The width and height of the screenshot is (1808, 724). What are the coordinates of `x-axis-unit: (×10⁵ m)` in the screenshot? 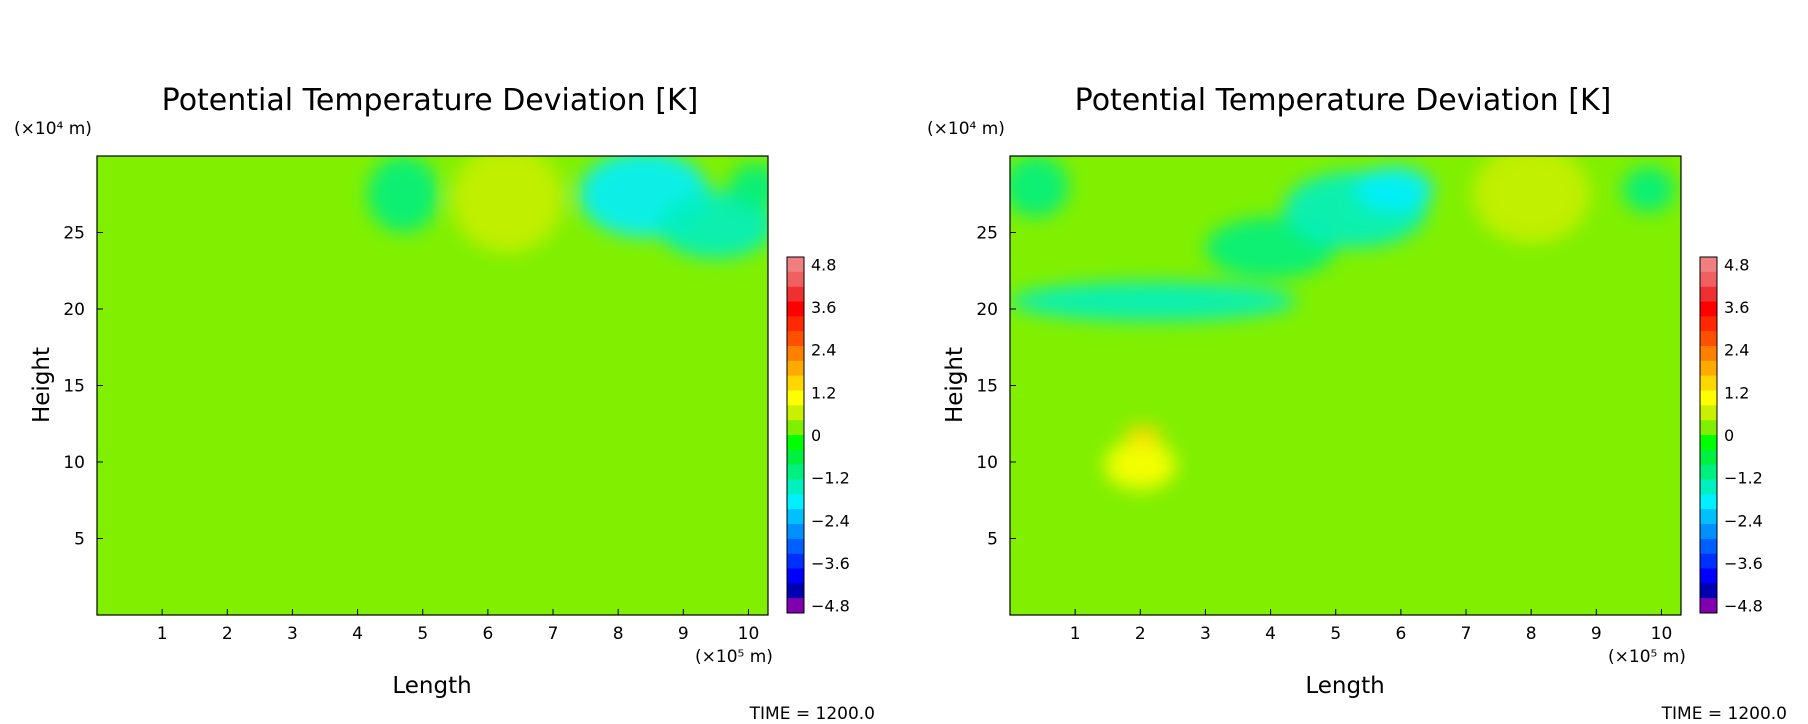 It's located at (734, 657).